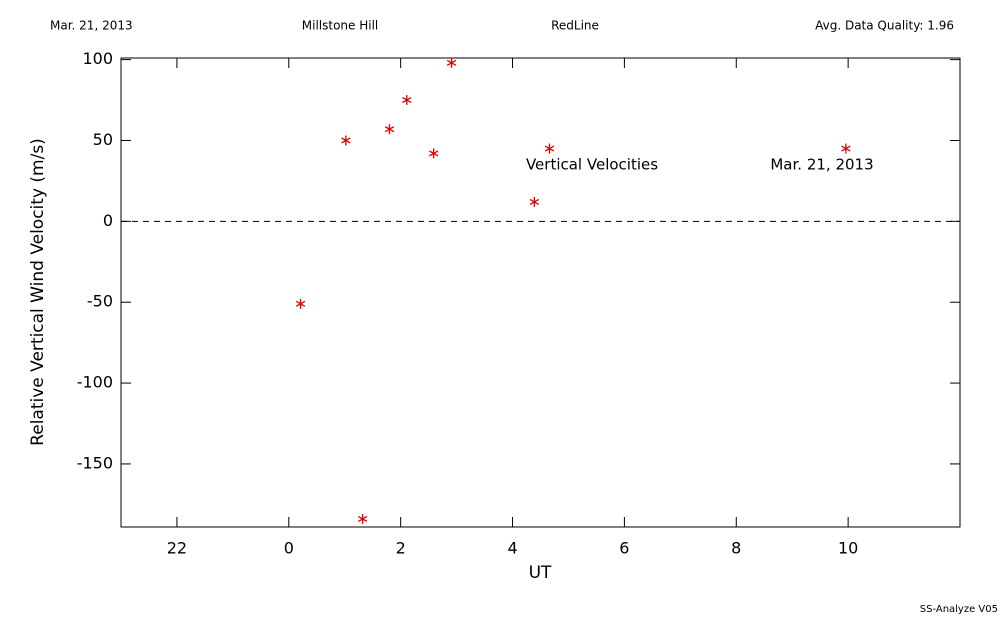  I want to click on annotation: Mar. 21, 2013, so click(821, 165).